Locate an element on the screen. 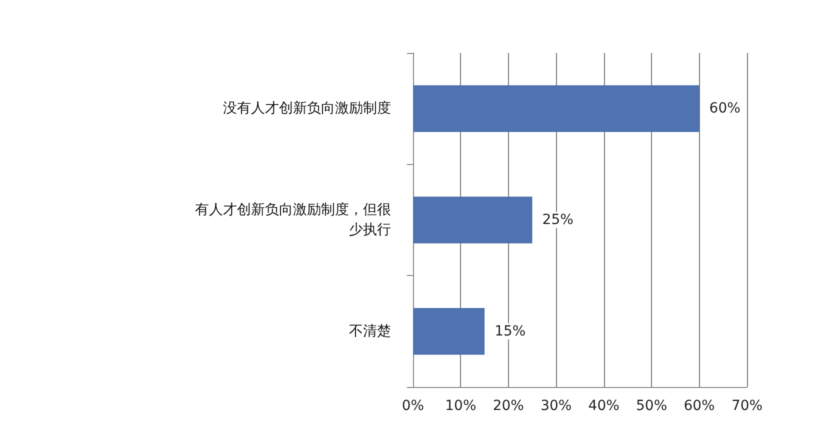 The image size is (826, 444). data-label: 60% is located at coordinates (724, 108).